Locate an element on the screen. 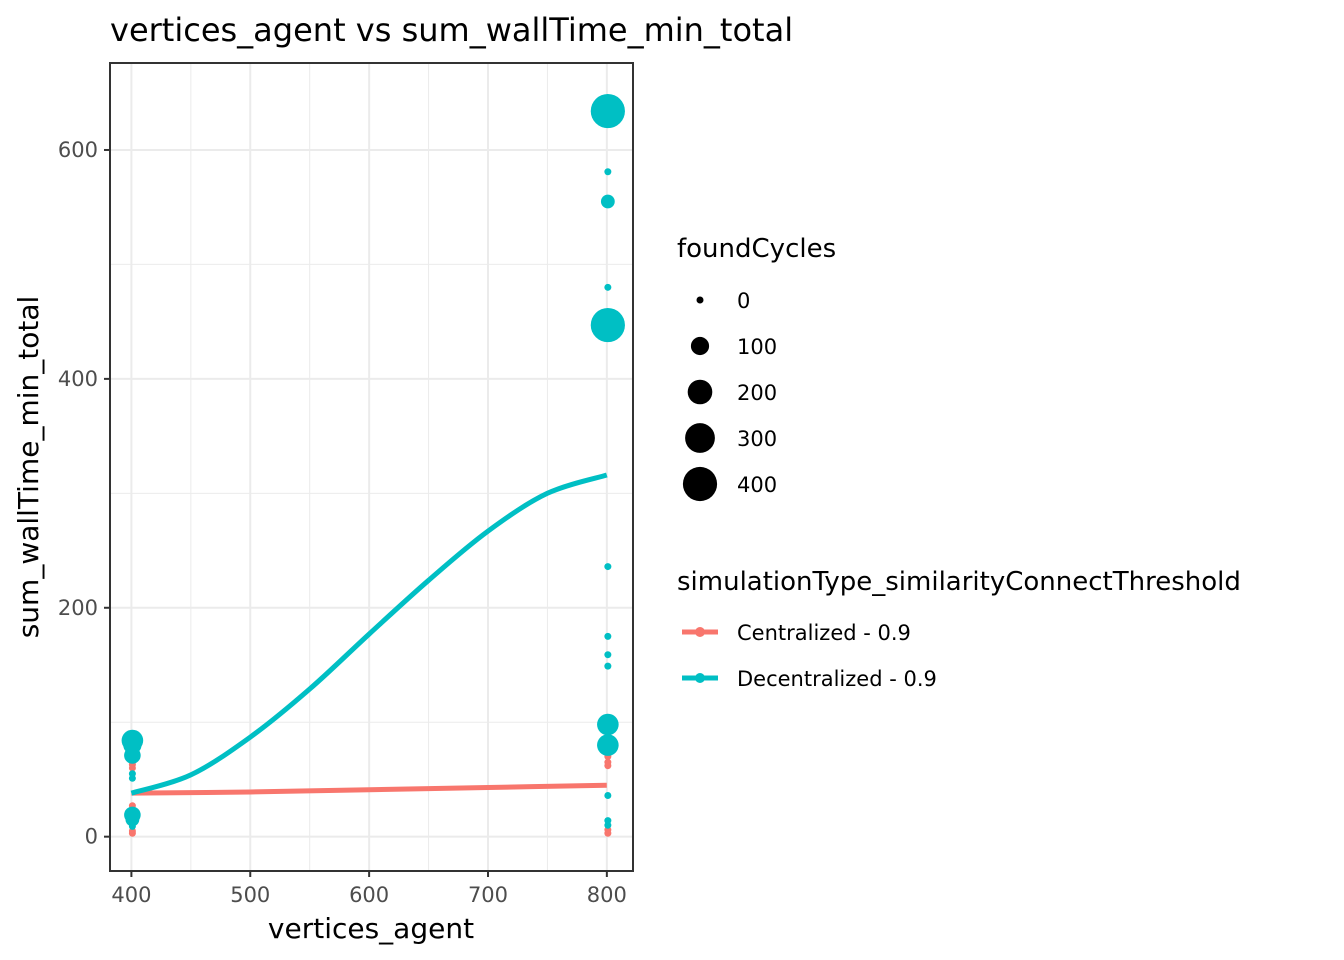 Image resolution: width=1344 pixels, height=960 pixels. trend-line-centralized is located at coordinates (369, 789).